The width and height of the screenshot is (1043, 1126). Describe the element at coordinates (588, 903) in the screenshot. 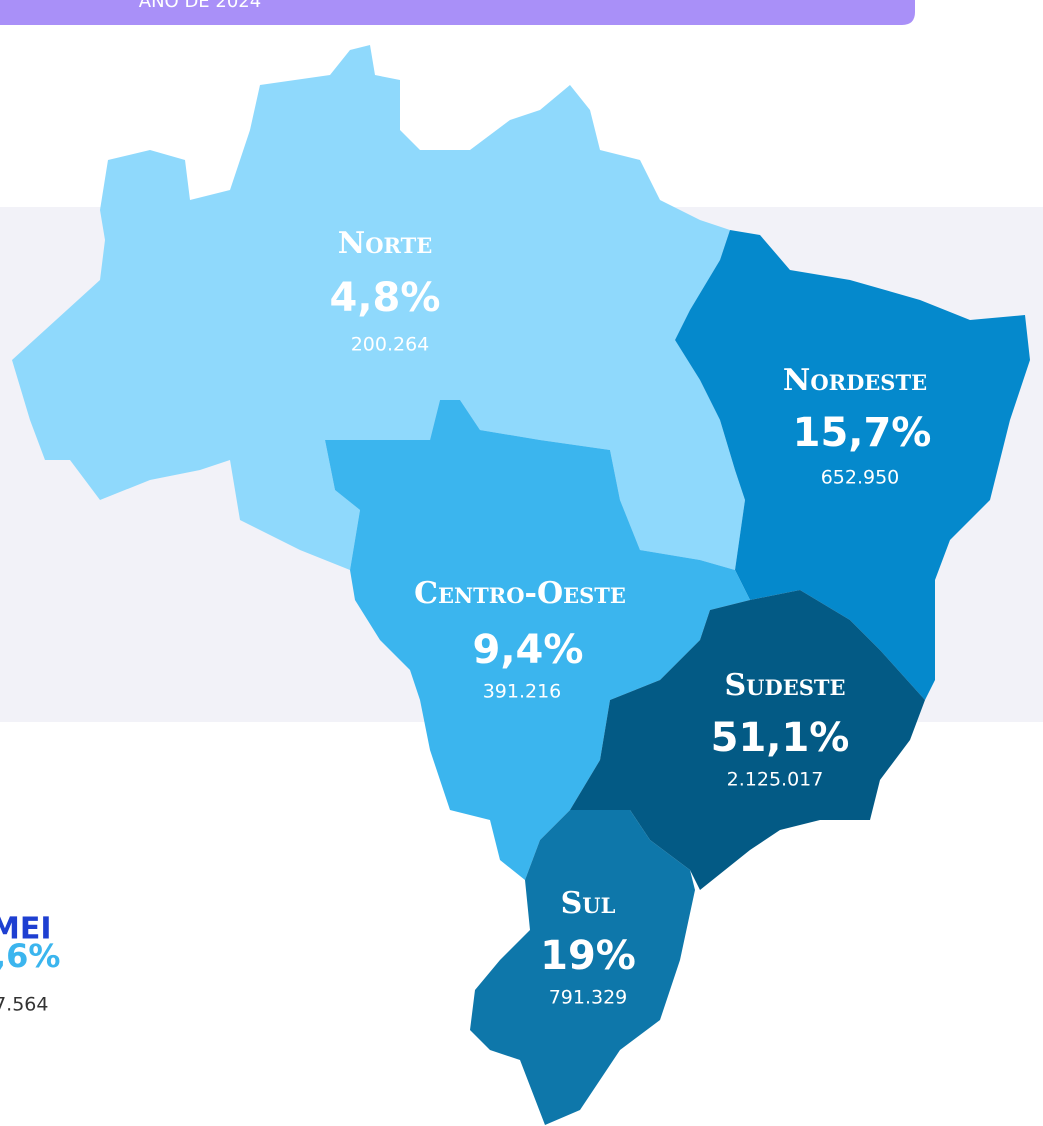

I see `region-name: Sul` at that location.